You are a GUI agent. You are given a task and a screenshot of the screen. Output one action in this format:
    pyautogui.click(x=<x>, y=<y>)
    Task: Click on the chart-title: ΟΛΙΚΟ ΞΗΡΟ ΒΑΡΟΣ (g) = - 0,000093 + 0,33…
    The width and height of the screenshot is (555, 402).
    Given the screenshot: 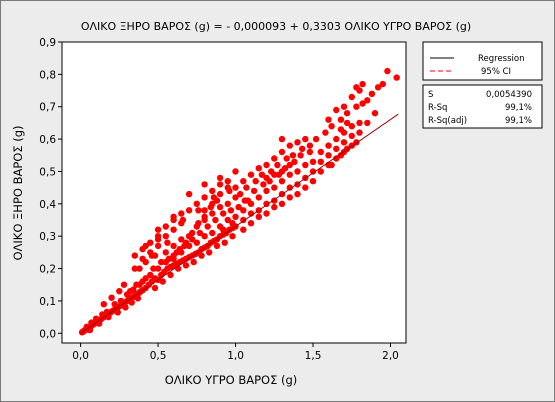 What is the action you would take?
    pyautogui.click(x=276, y=26)
    